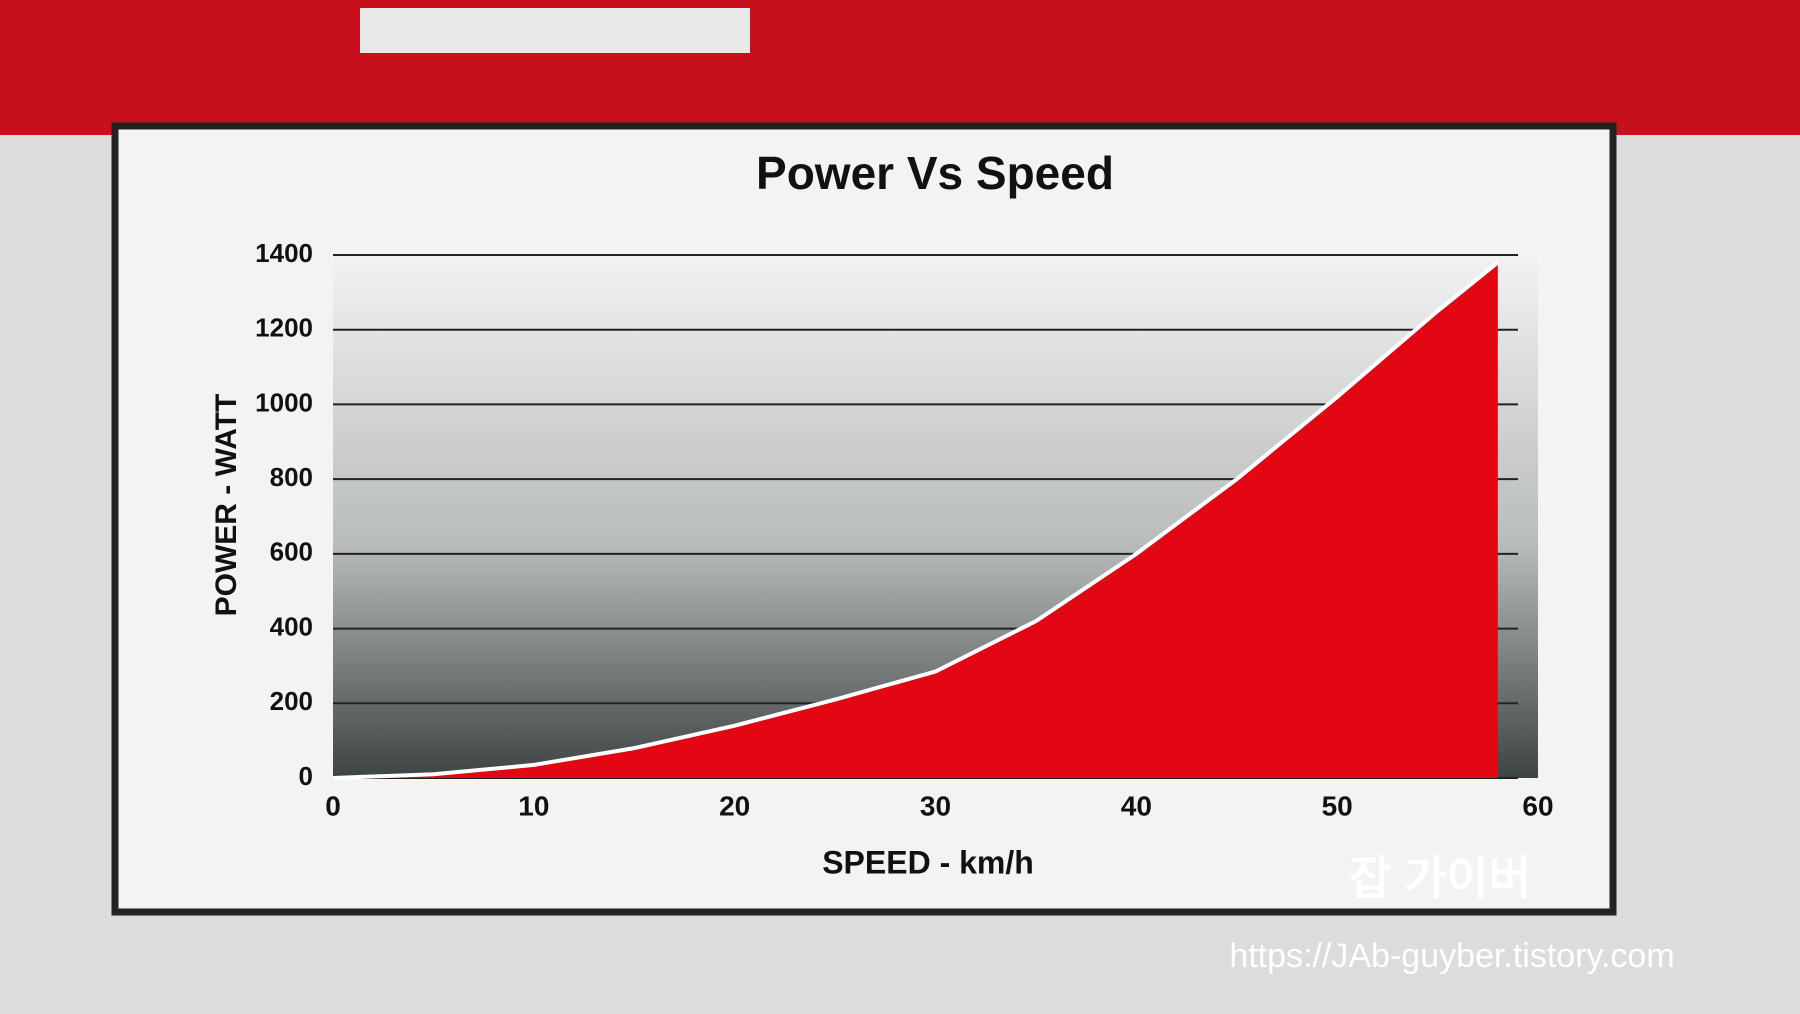 Image resolution: width=1800 pixels, height=1014 pixels. Describe the element at coordinates (935, 173) in the screenshot. I see `chart-title: Power Vs Speed` at that location.